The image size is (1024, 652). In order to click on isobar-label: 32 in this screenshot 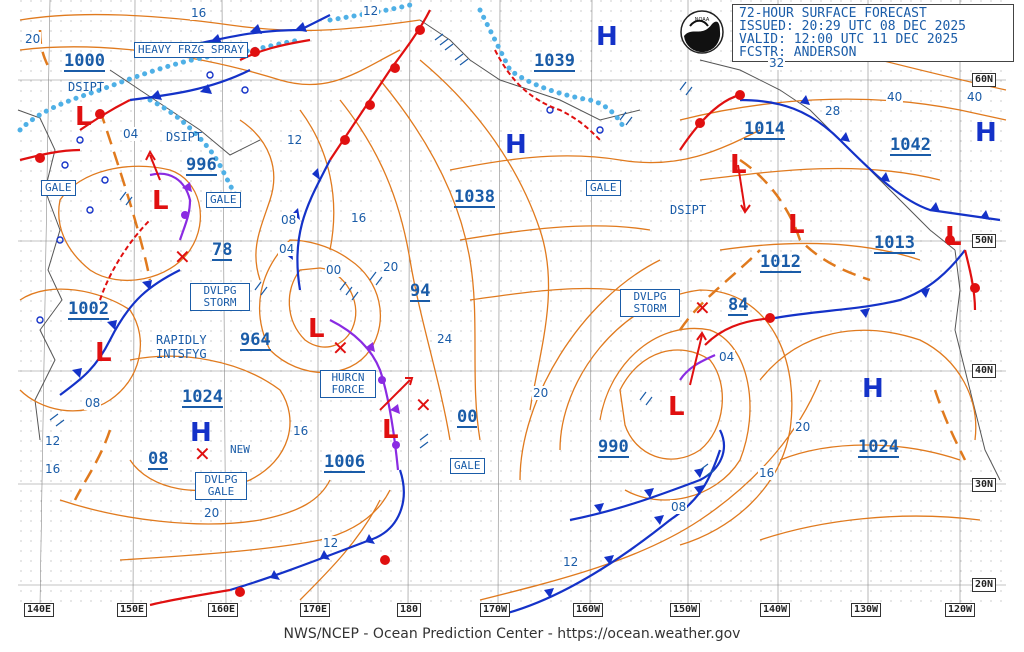, I will do `click(777, 63)`.